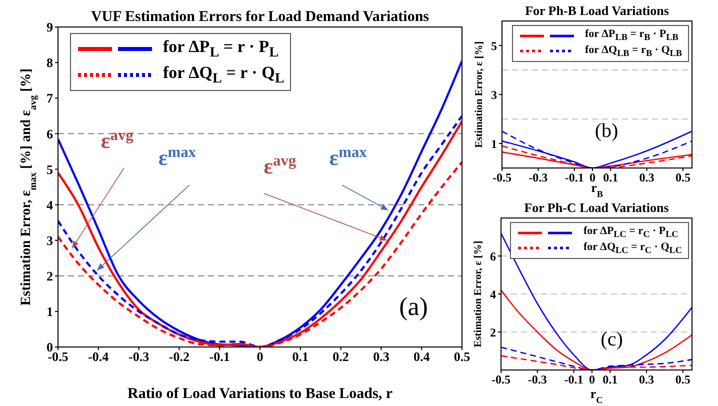  What do you see at coordinates (50, 27) in the screenshot?
I see `y-tick-label: 9` at bounding box center [50, 27].